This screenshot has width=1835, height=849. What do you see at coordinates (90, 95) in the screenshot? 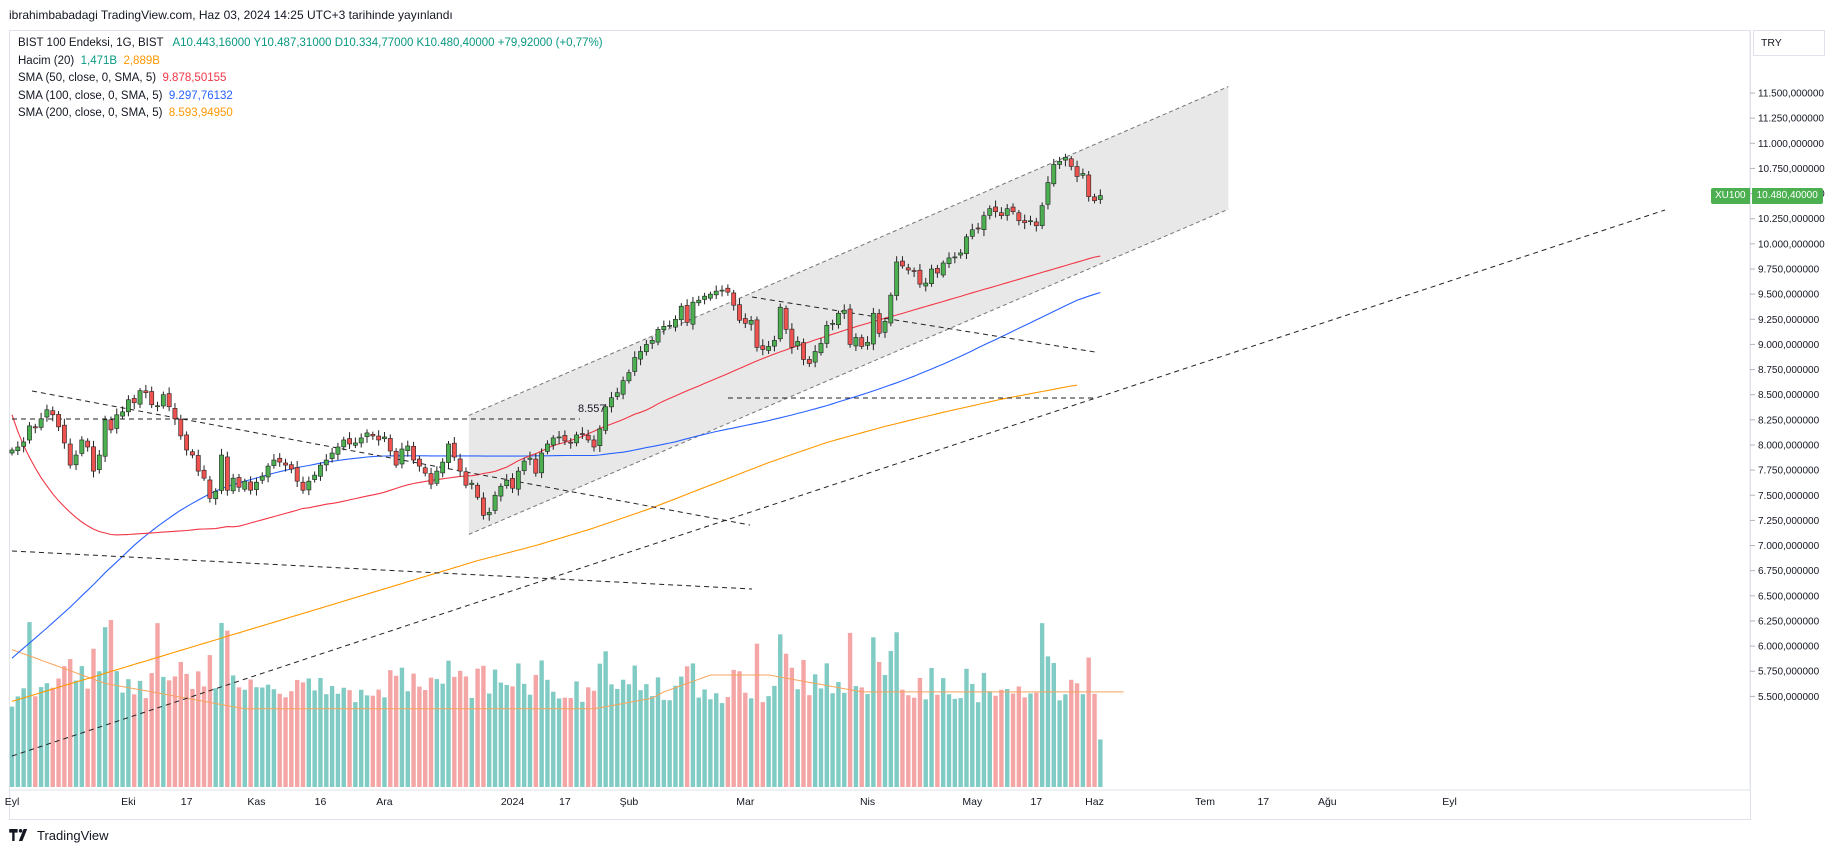
I see `legend-sma100-label: SMA (100, close, 0, SMA, 5)` at bounding box center [90, 95].